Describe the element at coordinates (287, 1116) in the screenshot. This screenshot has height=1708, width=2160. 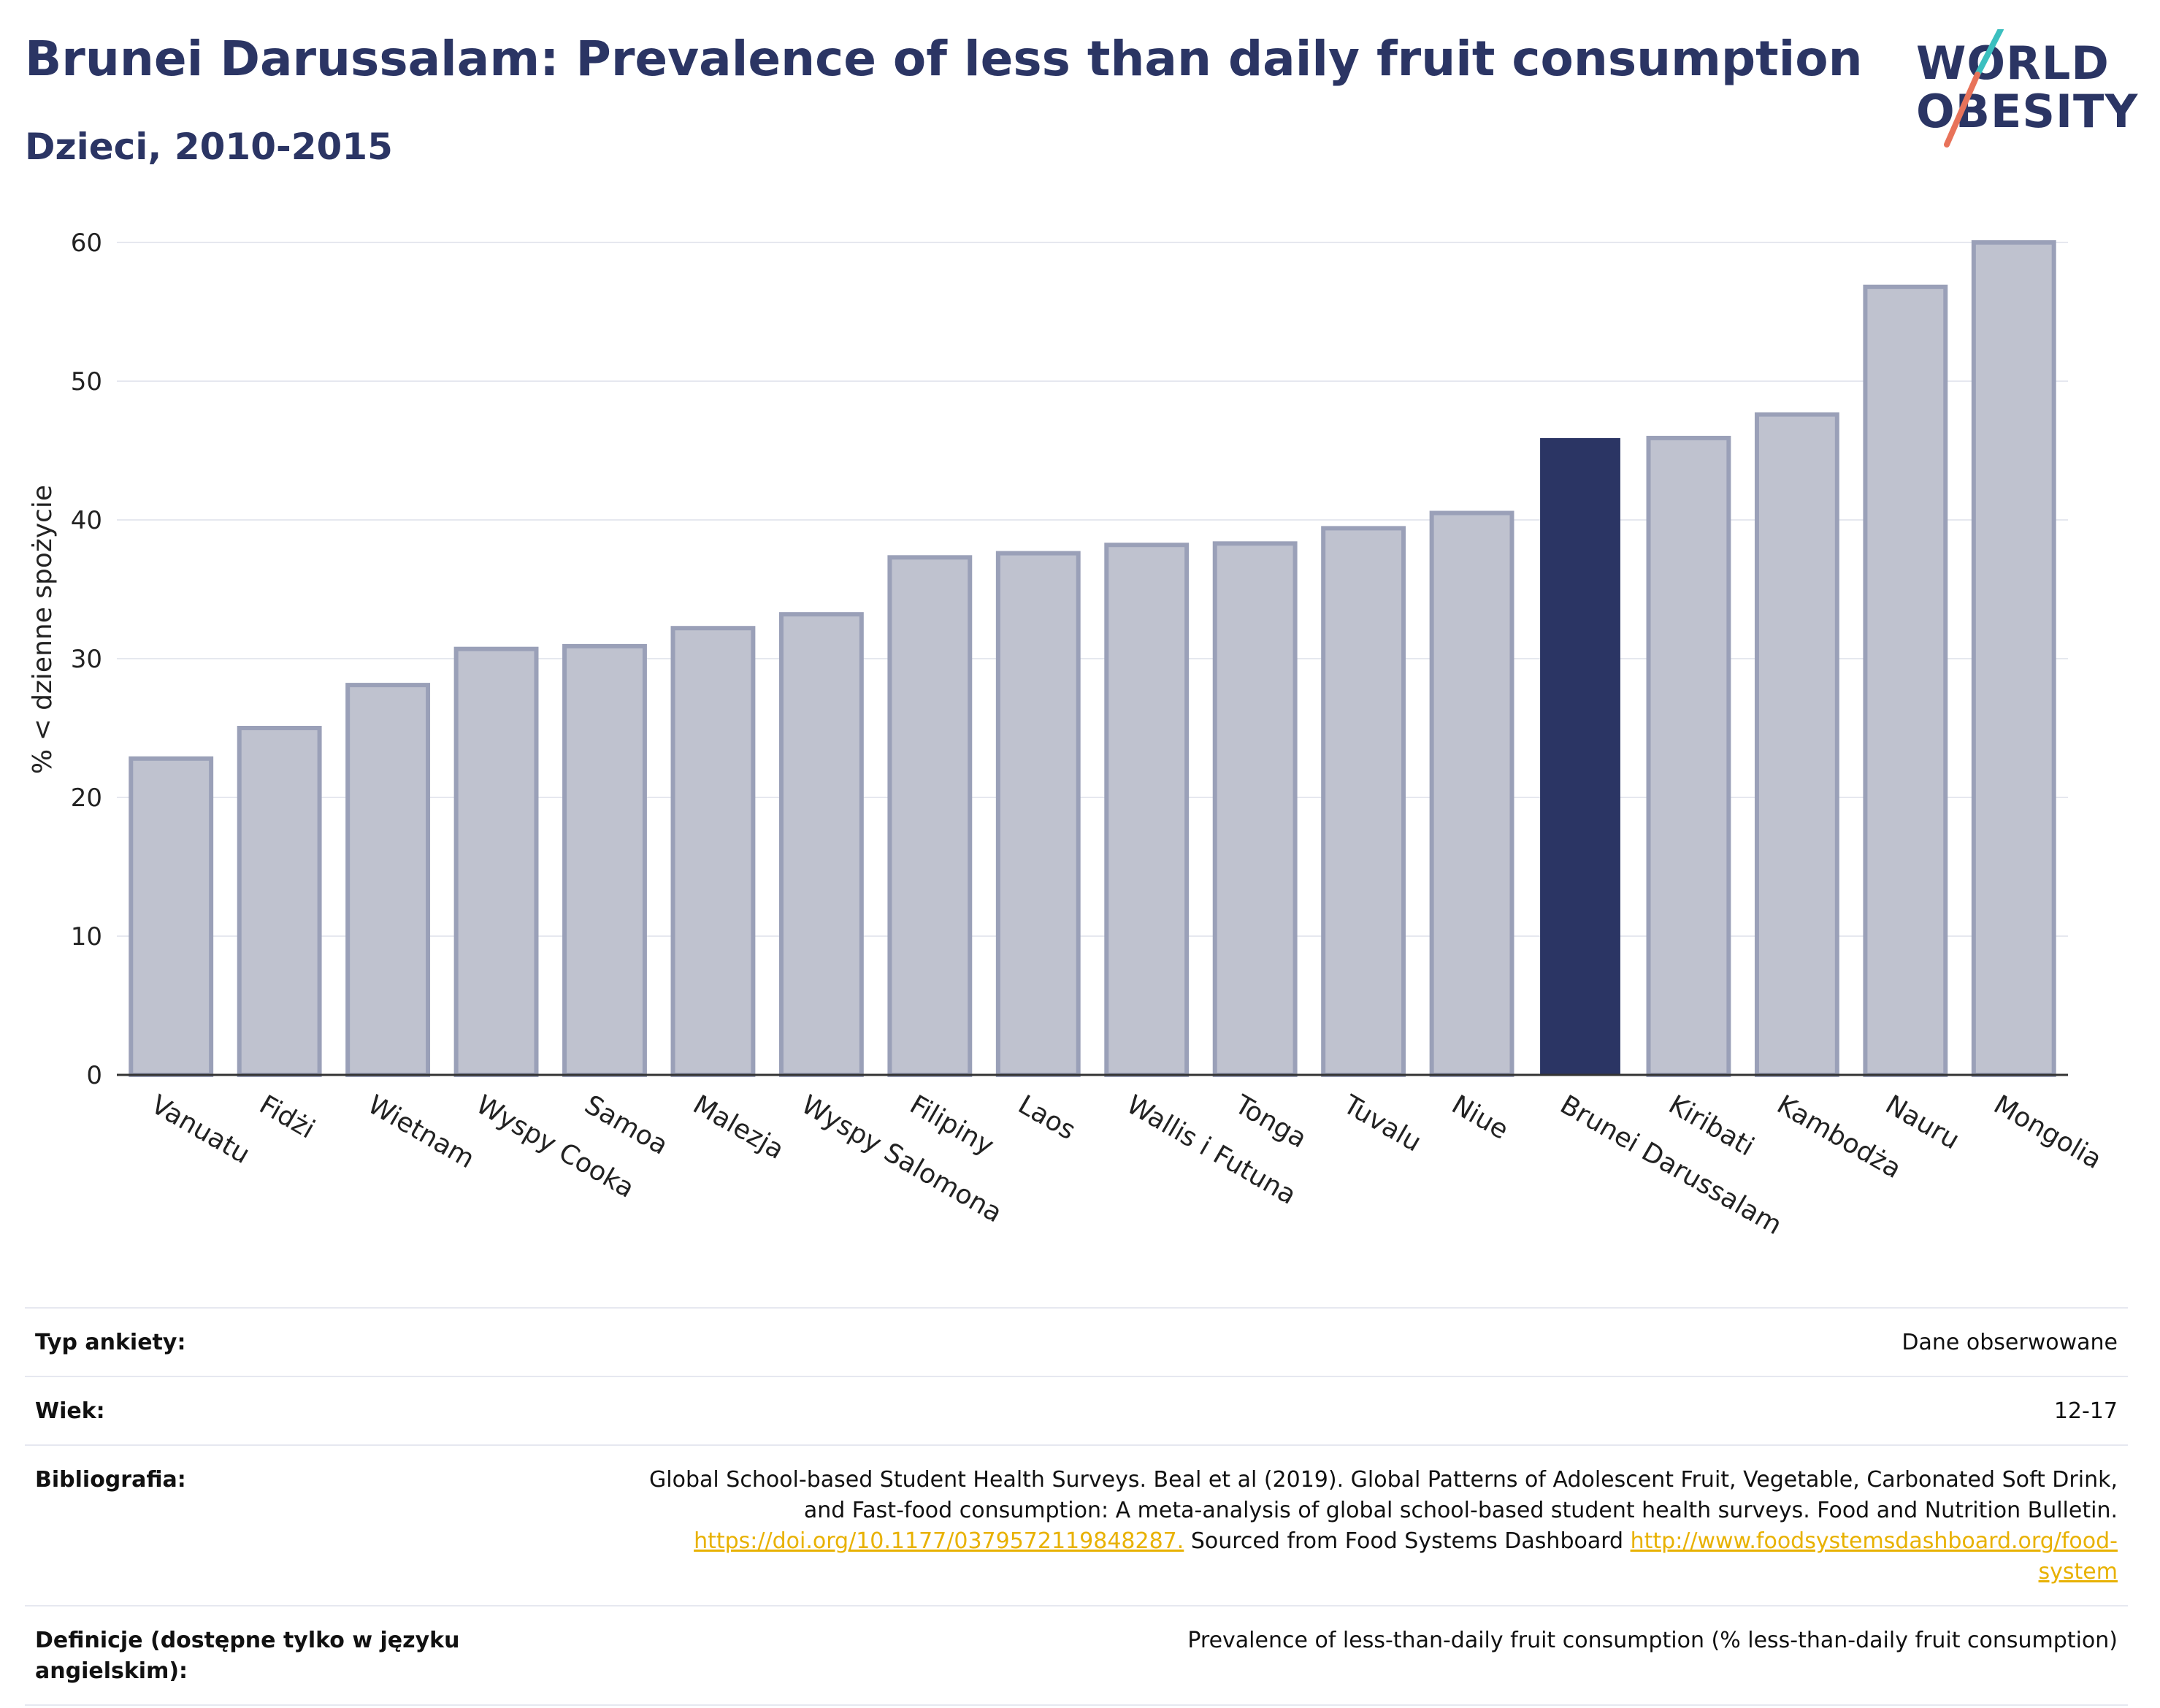
I see `x-tick-label: Fidżi` at that location.